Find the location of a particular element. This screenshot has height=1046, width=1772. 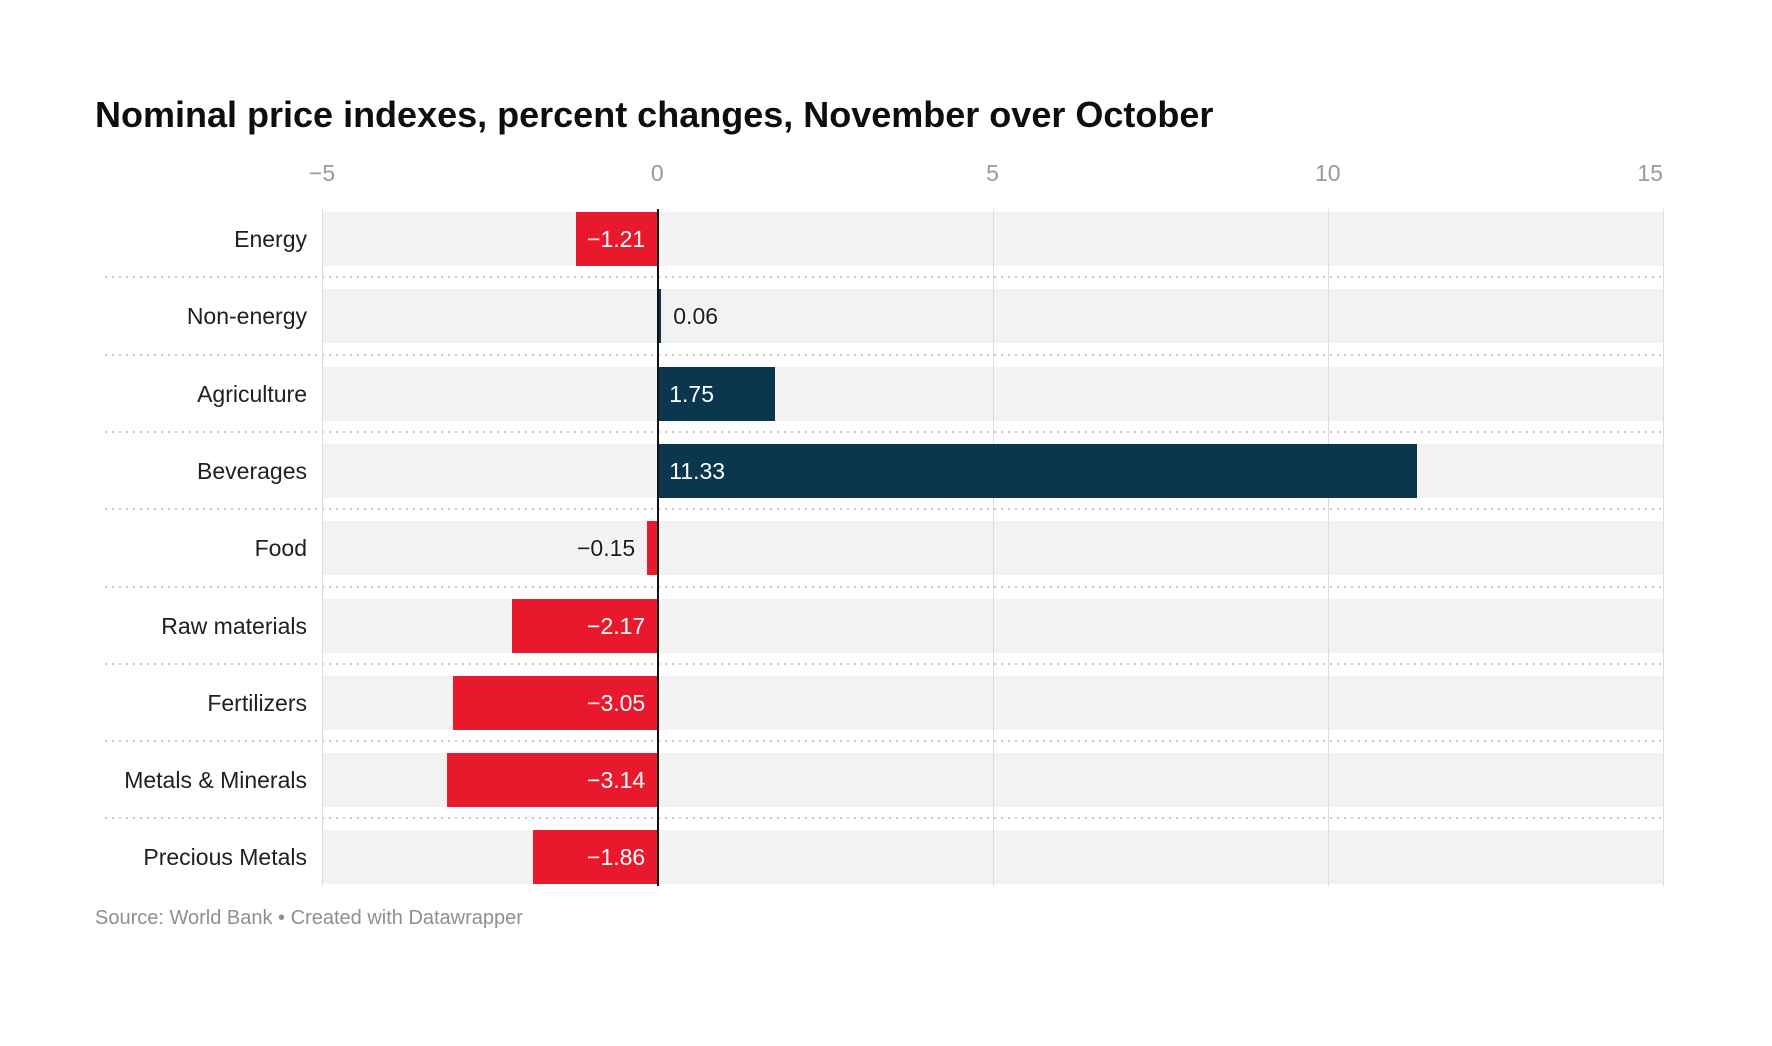

axis-tick-label: 10 is located at coordinates (1327, 173).